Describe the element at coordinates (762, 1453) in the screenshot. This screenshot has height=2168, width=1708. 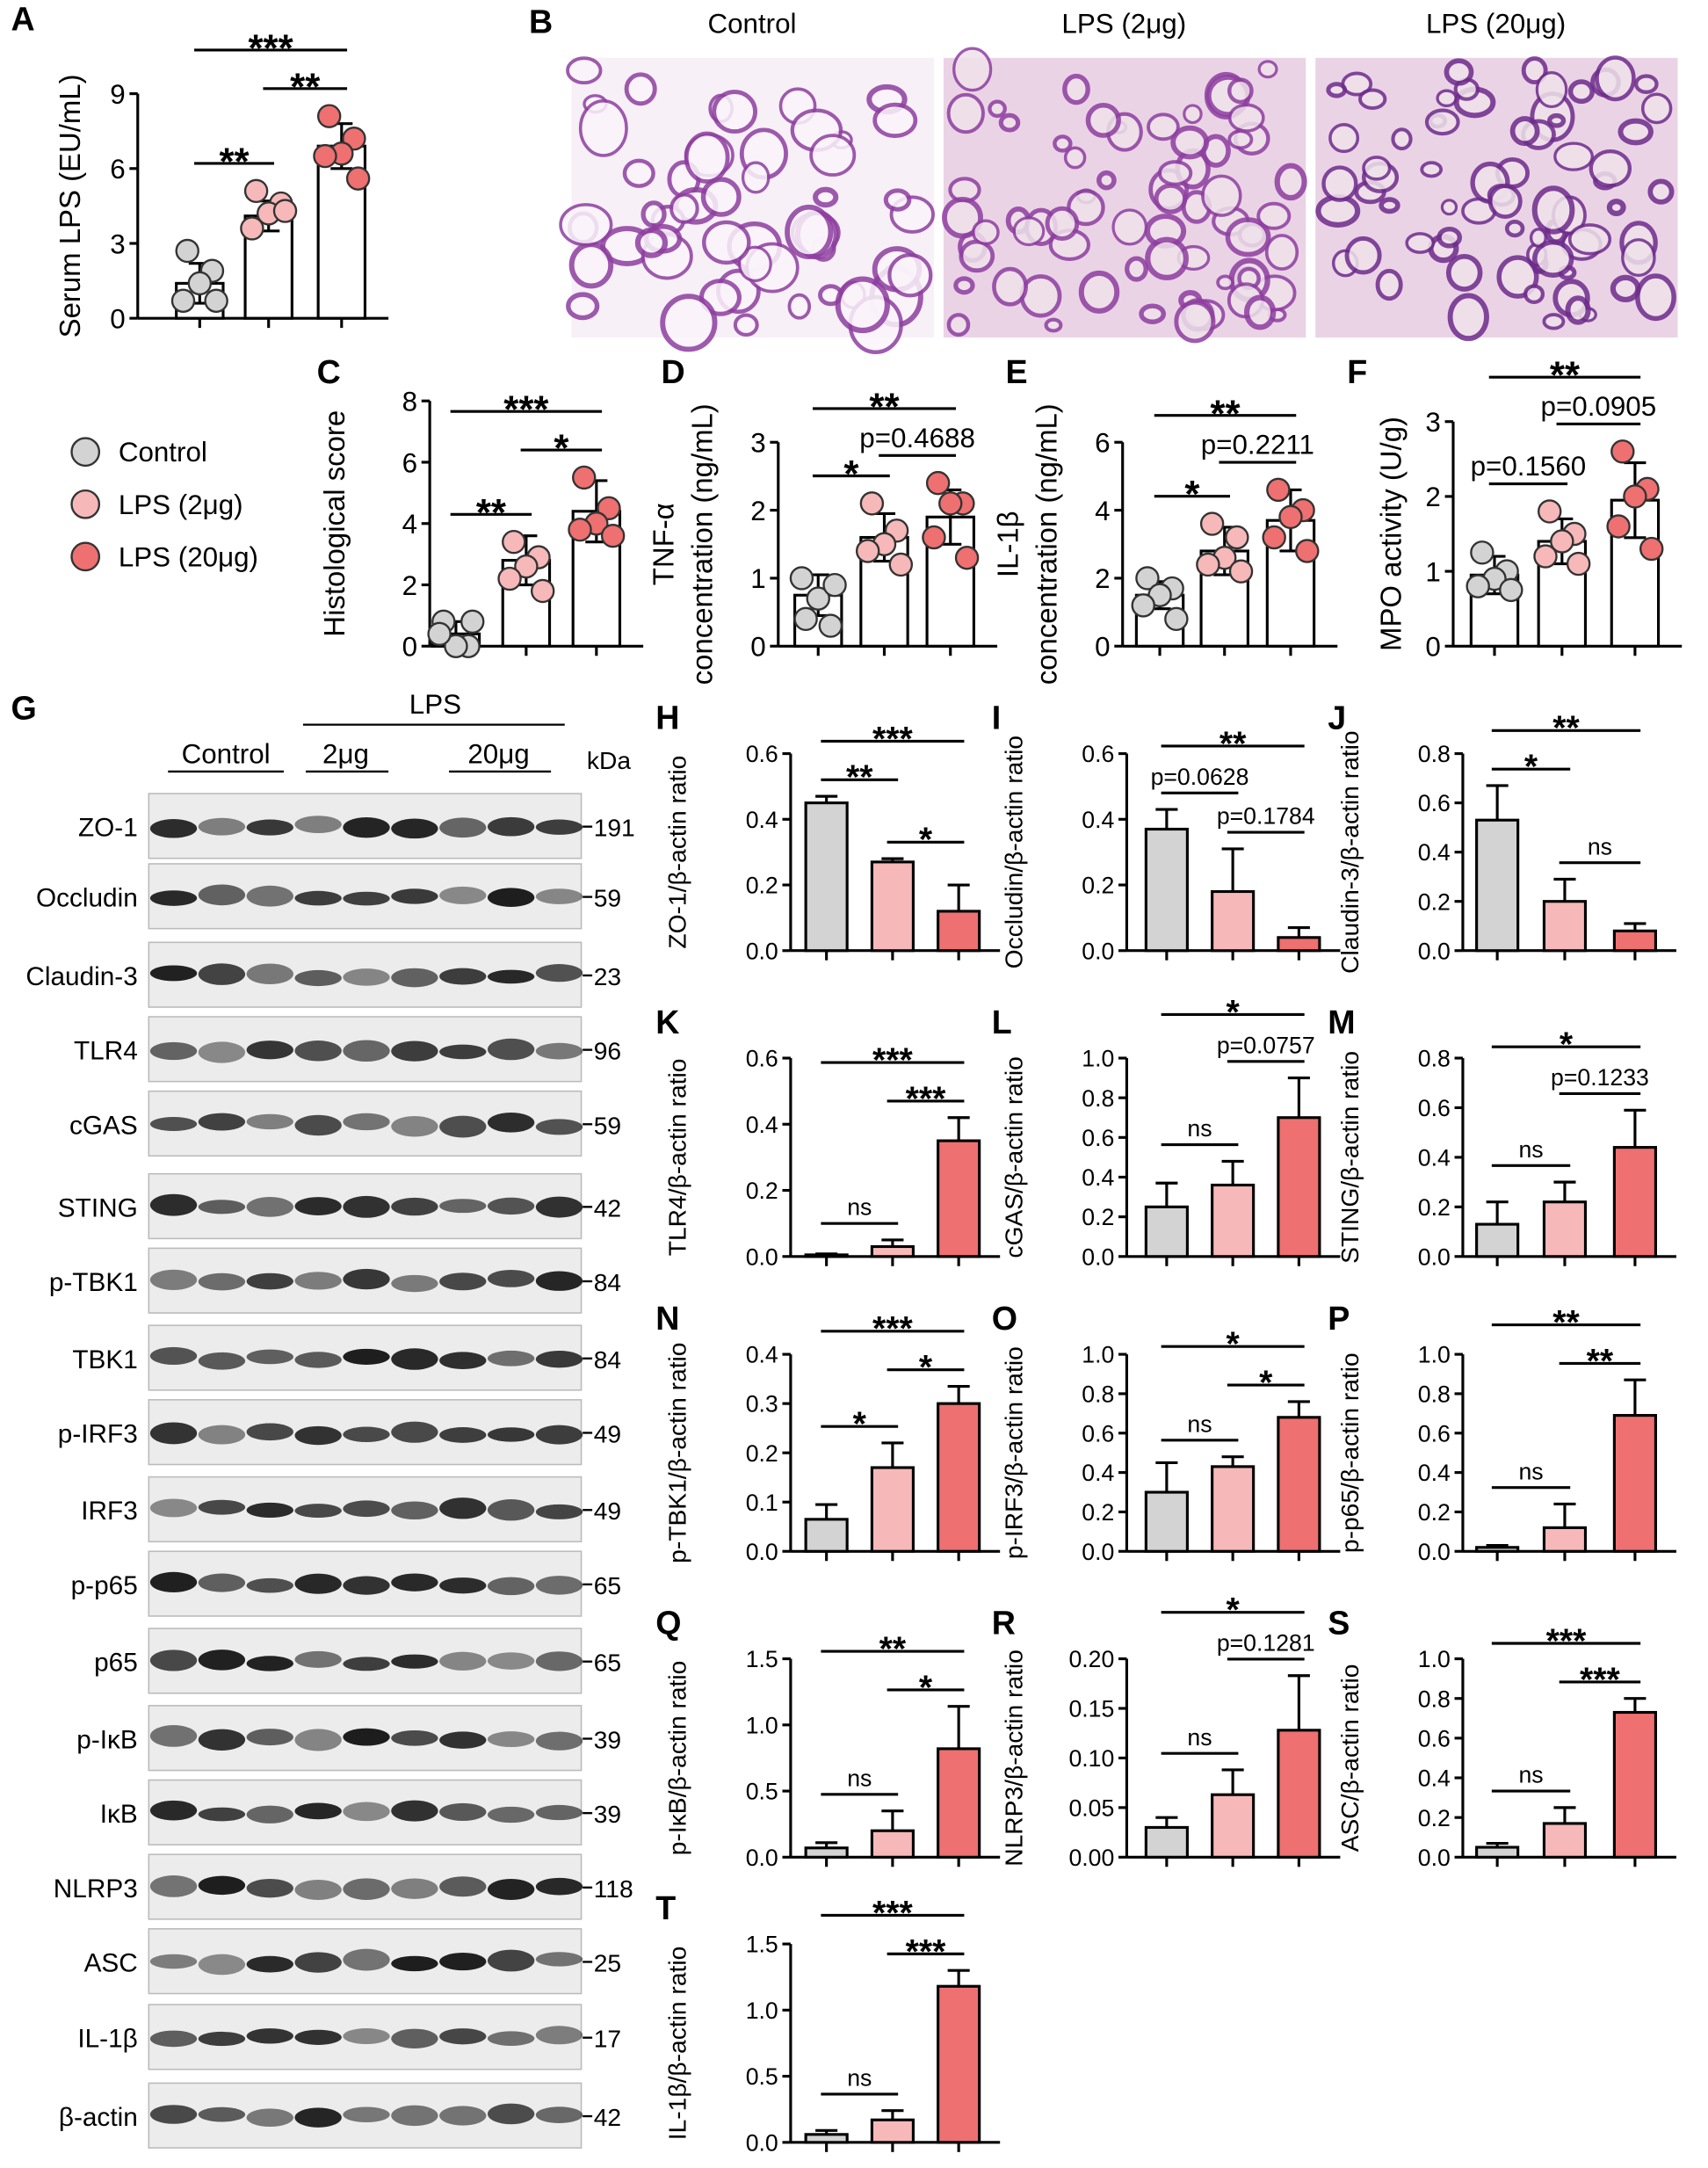
I see `y-tick-label: 0.2` at that location.